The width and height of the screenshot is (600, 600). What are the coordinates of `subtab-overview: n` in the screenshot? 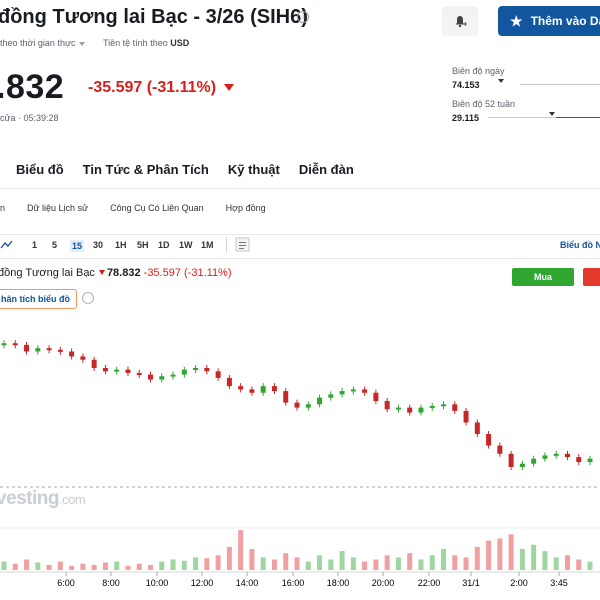 It's located at (3, 208).